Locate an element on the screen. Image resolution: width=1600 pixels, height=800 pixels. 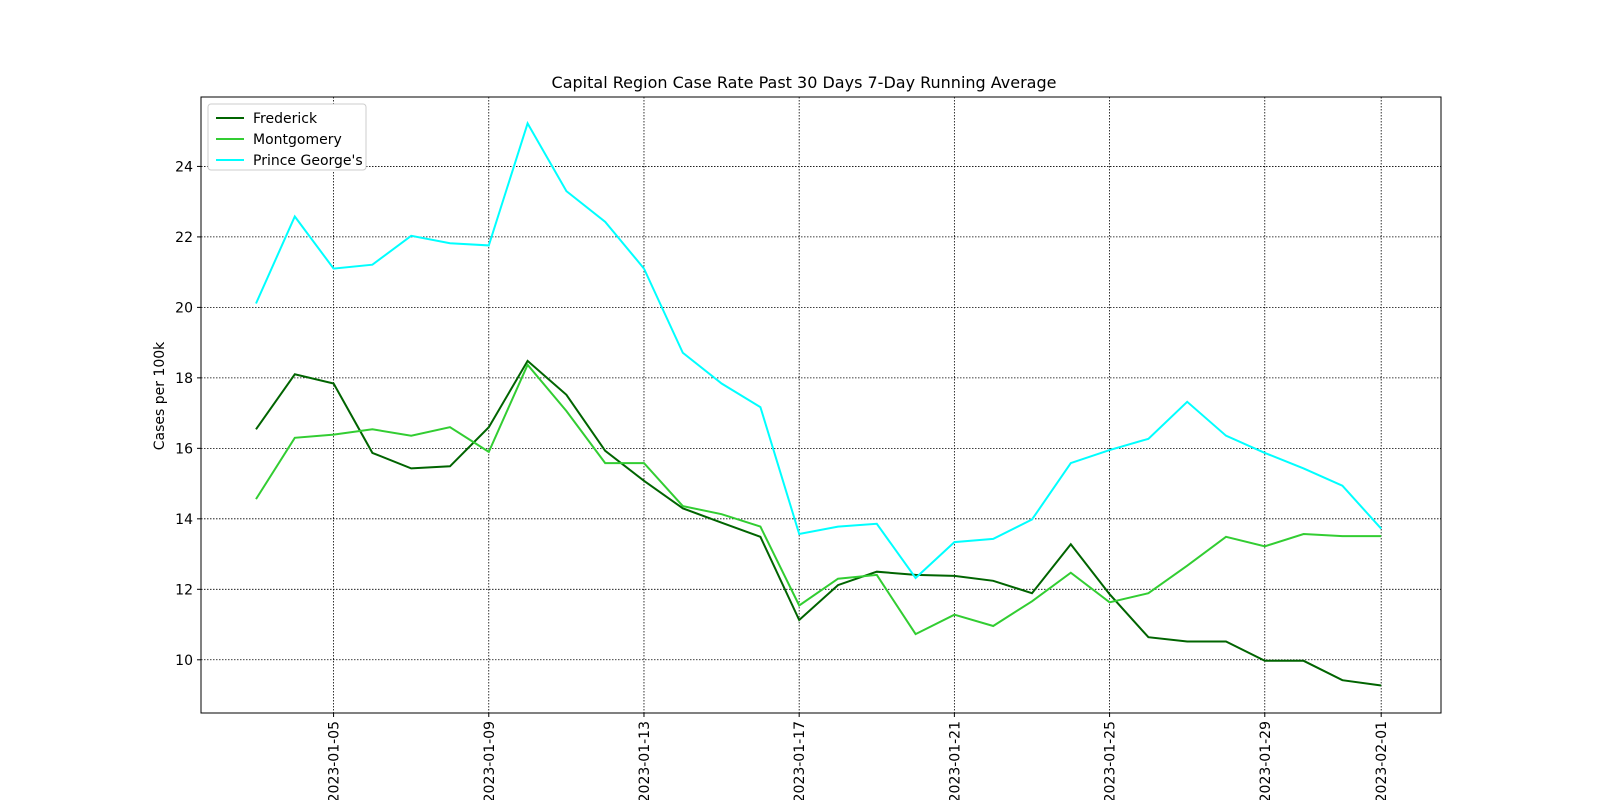
y-tick-label: 18 is located at coordinates (184, 379).